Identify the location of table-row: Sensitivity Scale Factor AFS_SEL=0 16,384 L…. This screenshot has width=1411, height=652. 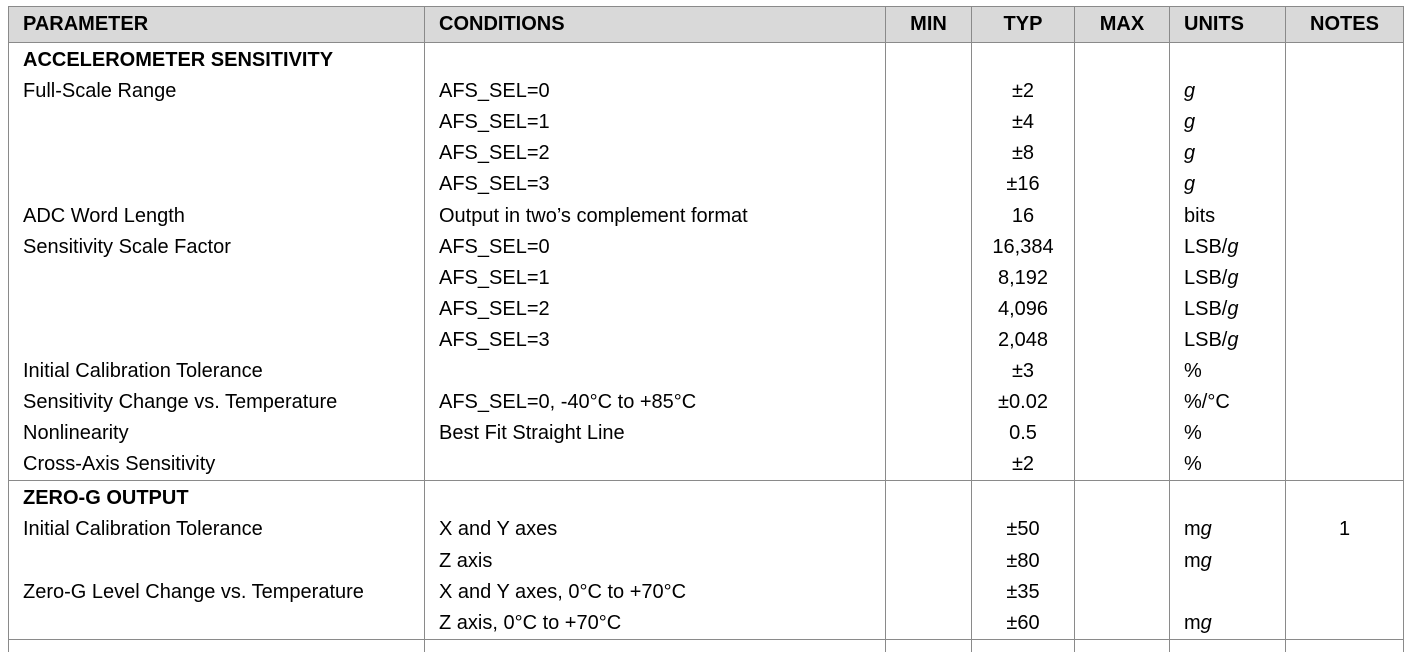
(706, 247).